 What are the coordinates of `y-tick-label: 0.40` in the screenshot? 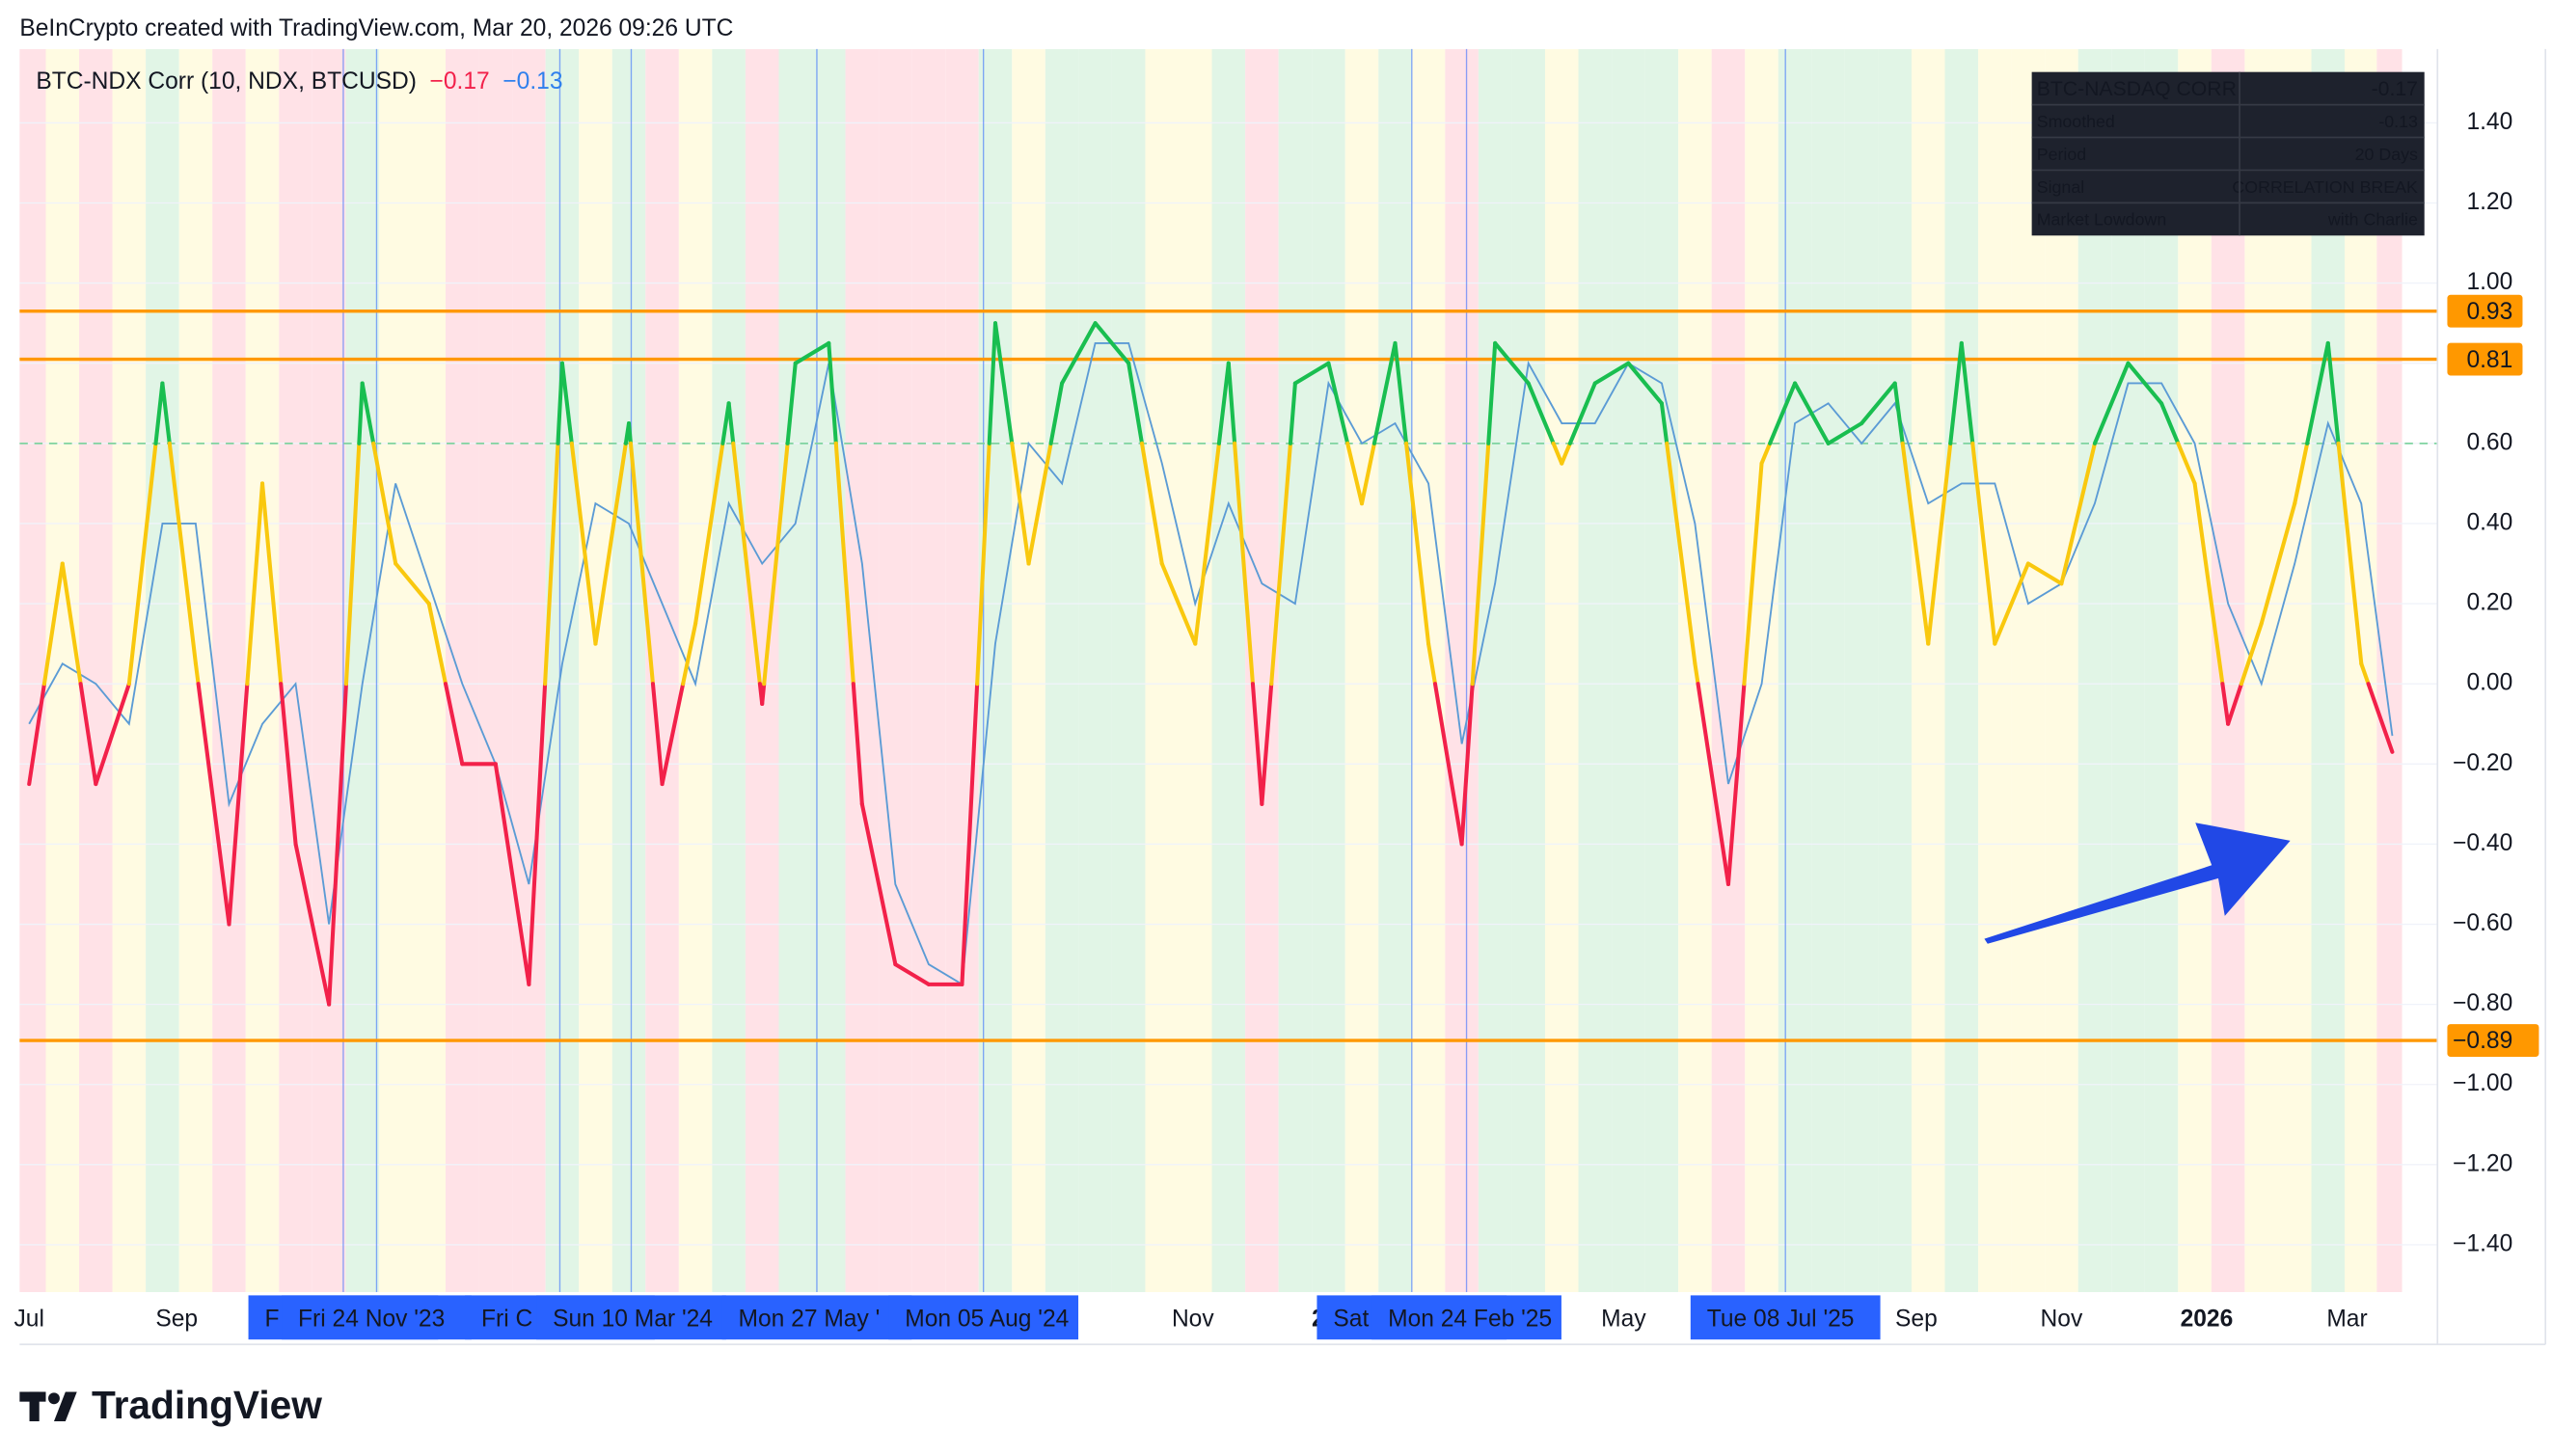 It's located at (2489, 522).